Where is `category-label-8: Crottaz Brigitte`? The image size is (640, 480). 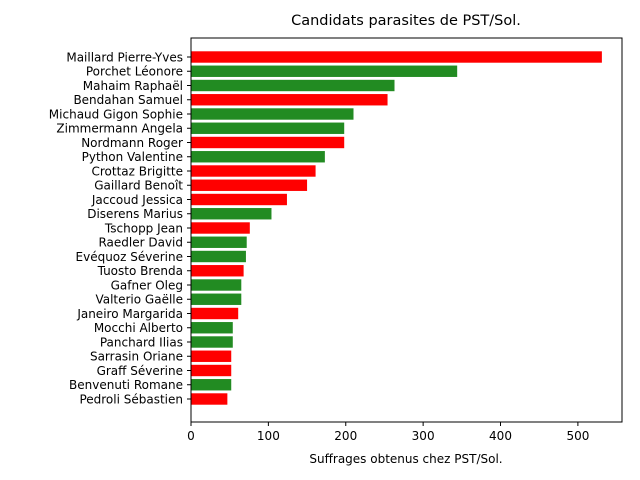
category-label-8: Crottaz Brigitte is located at coordinates (137, 171).